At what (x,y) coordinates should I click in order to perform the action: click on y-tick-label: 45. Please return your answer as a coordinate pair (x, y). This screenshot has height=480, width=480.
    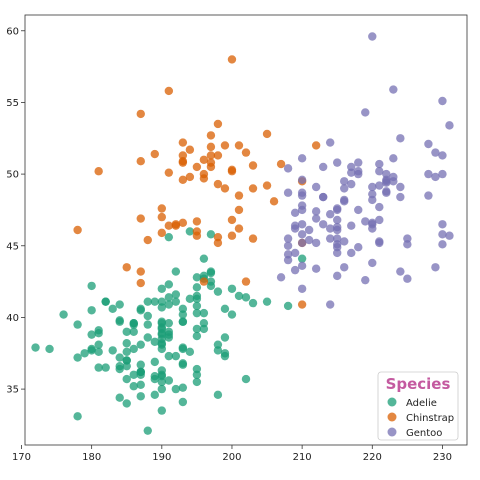
    Looking at the image, I should click on (12, 246).